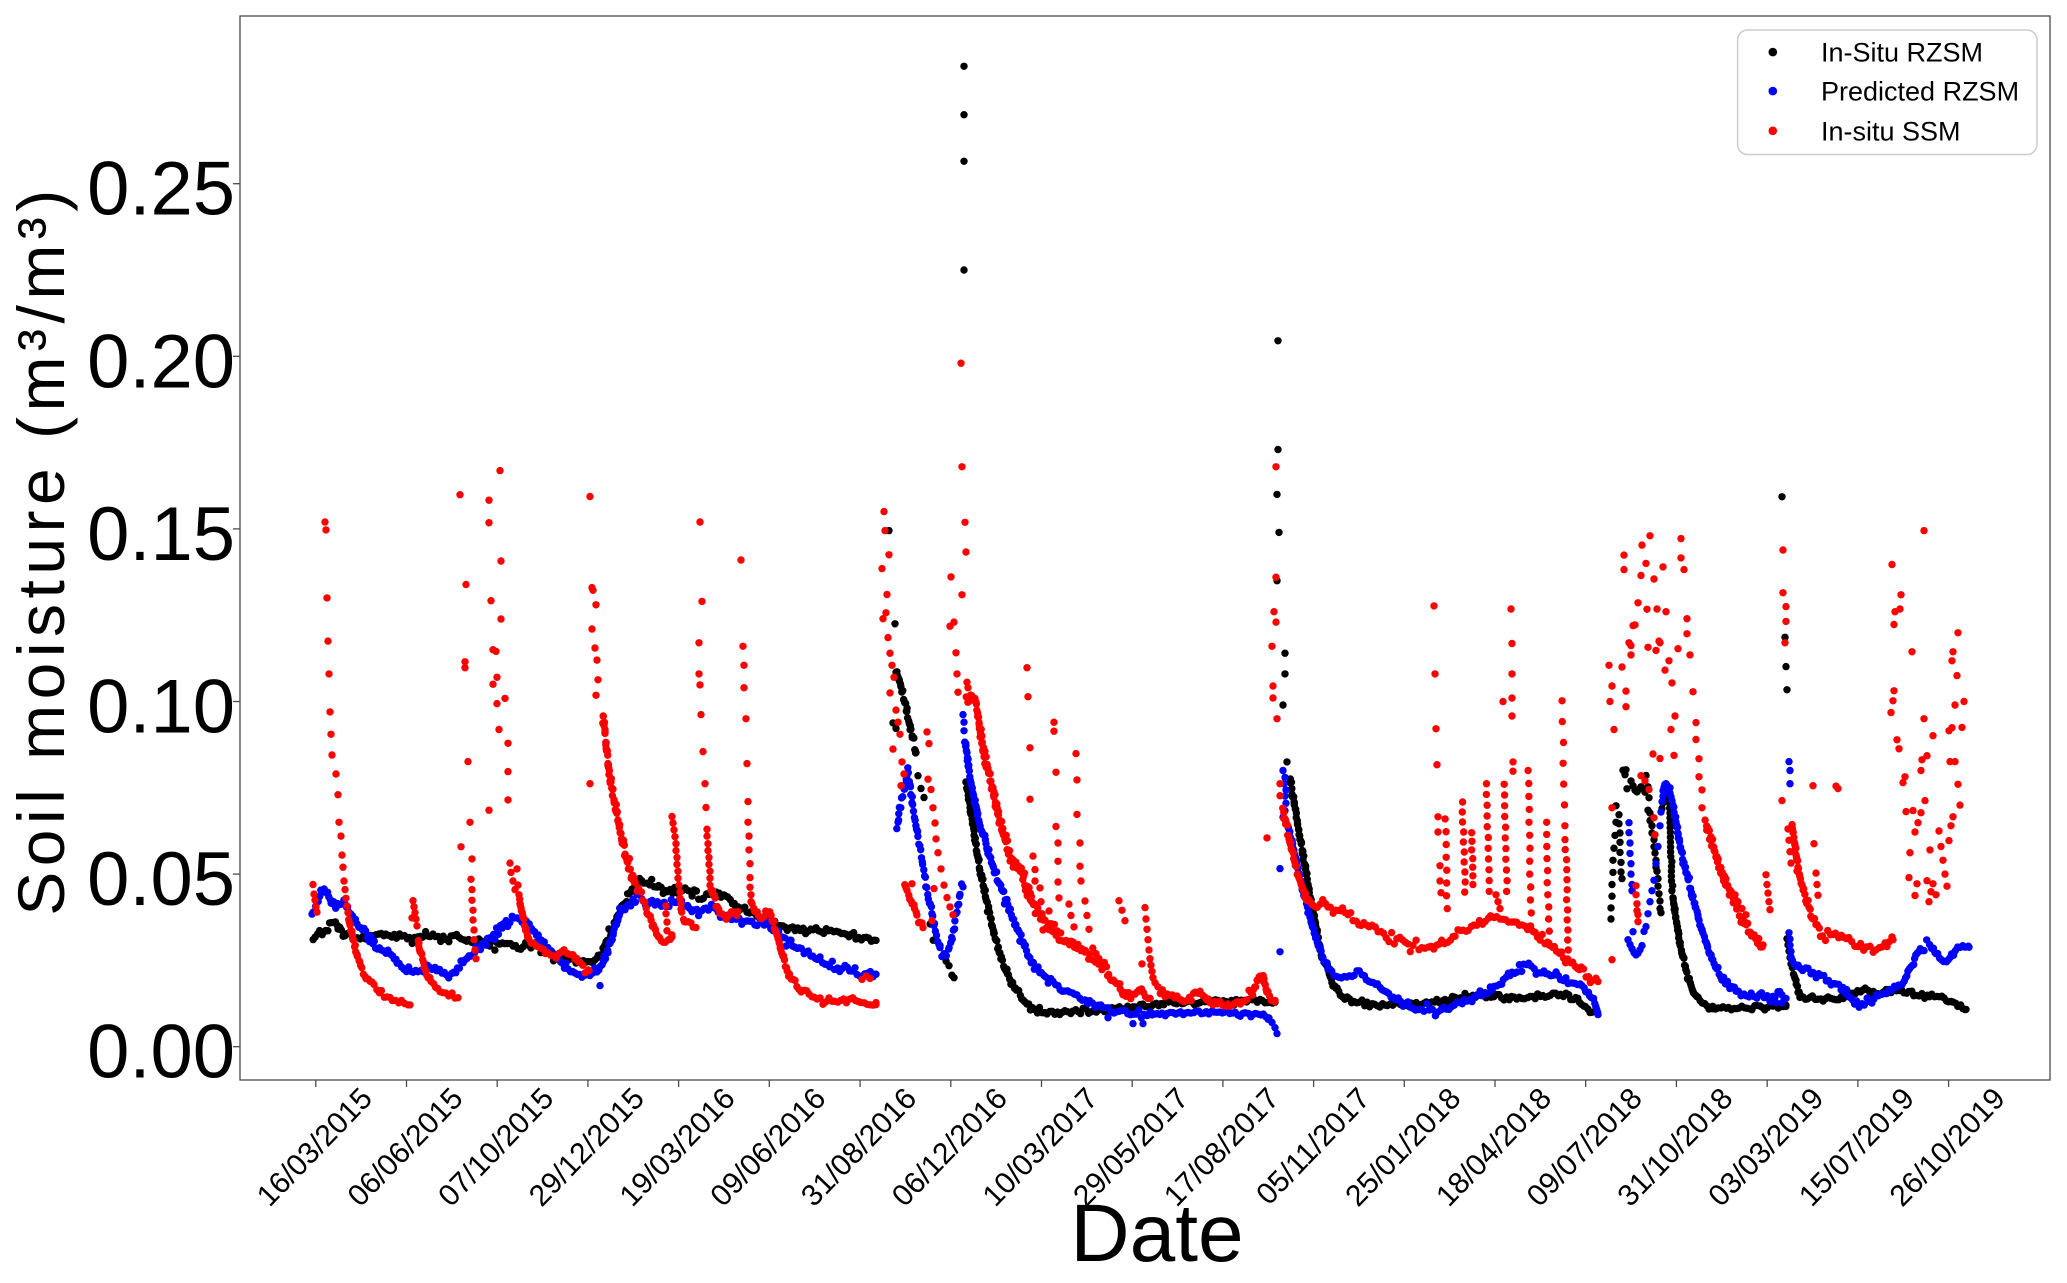 This screenshot has width=2067, height=1283. What do you see at coordinates (161, 879) in the screenshot?
I see `svg-text: 0.05` at bounding box center [161, 879].